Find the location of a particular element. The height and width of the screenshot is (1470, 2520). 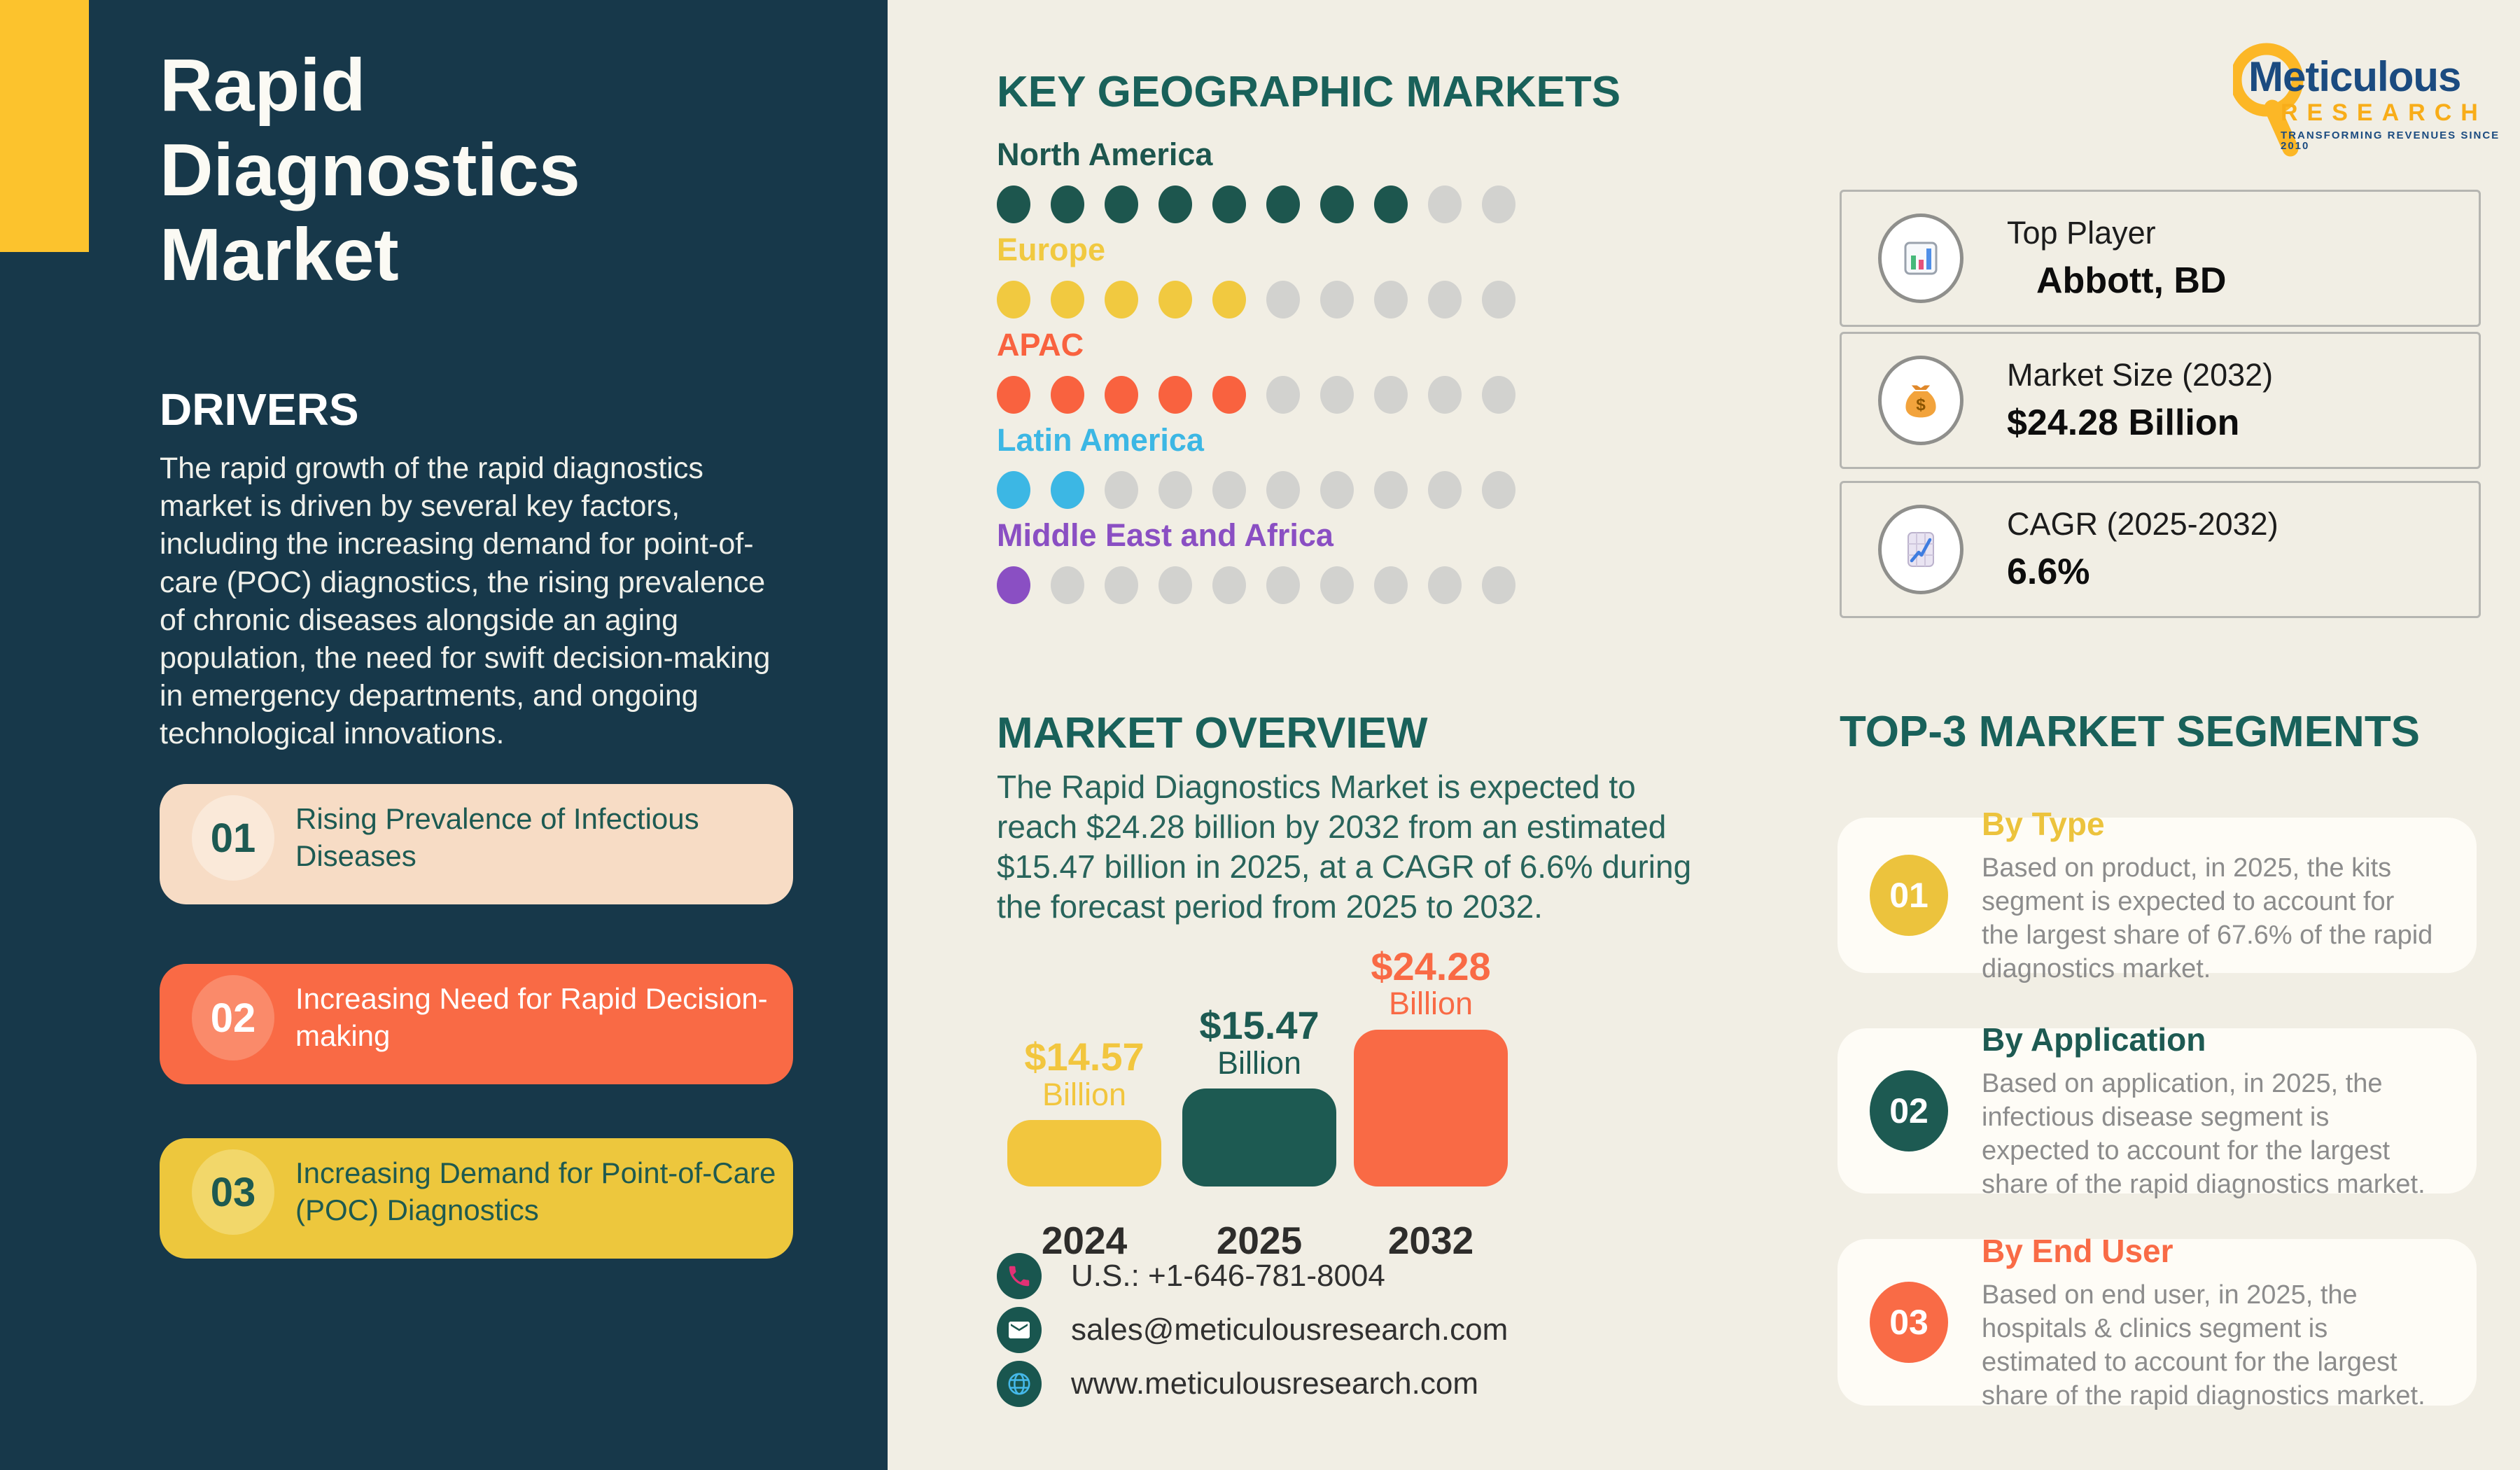

stat-label: Top Player is located at coordinates (2081, 233).